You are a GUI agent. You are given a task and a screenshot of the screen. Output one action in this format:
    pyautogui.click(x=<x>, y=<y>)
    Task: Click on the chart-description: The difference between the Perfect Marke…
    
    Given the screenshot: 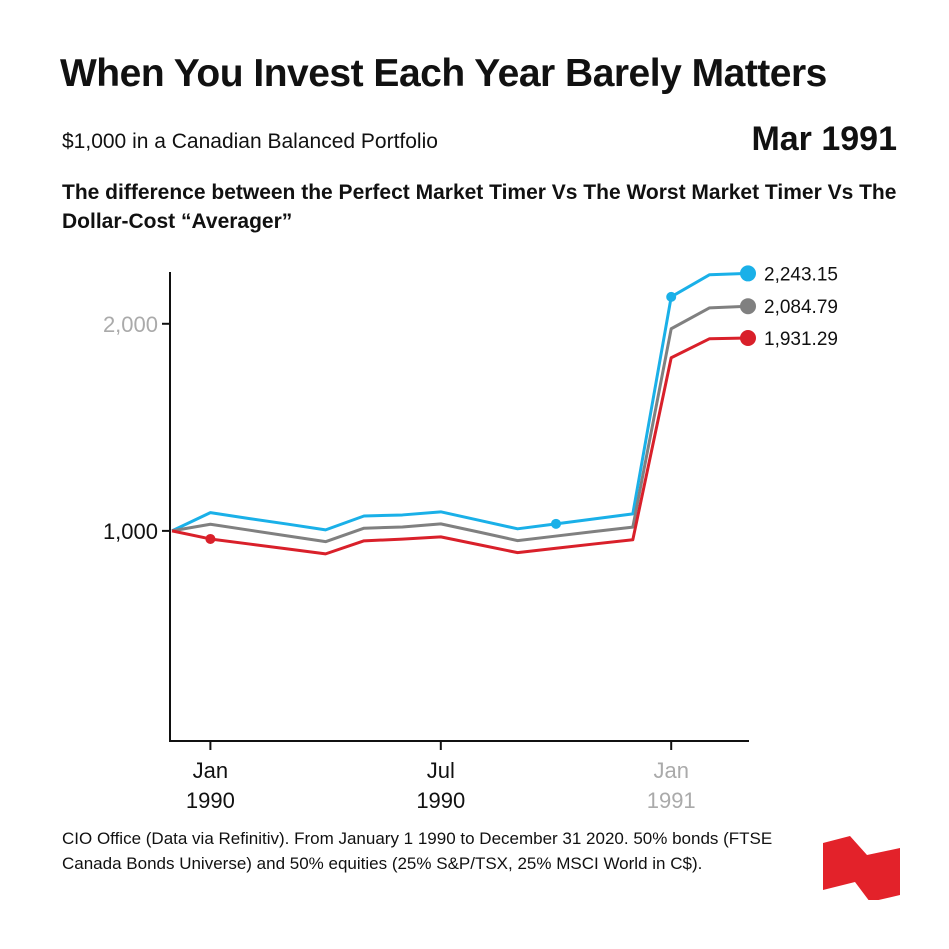 What is the action you would take?
    pyautogui.click(x=479, y=207)
    